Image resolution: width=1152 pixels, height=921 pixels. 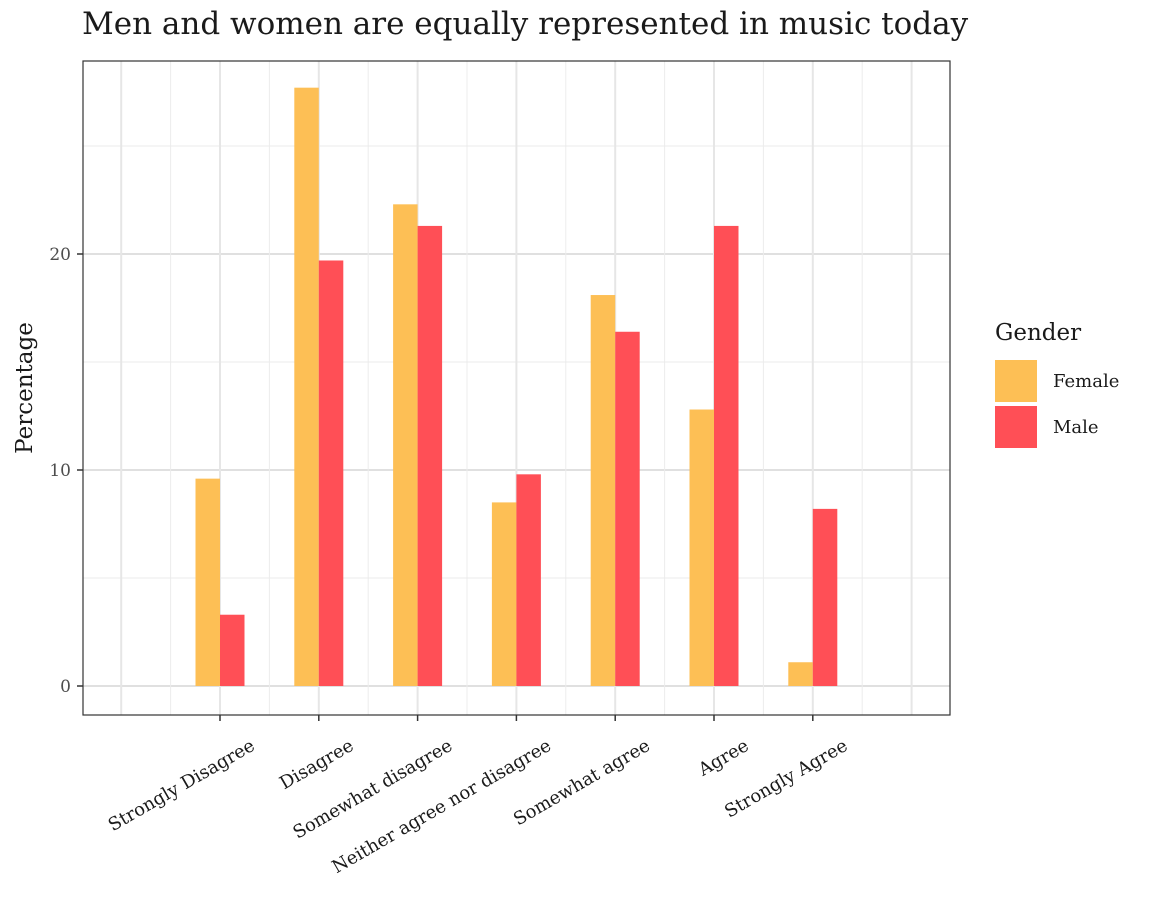 I want to click on y-tick-label: 0, so click(x=65, y=687).